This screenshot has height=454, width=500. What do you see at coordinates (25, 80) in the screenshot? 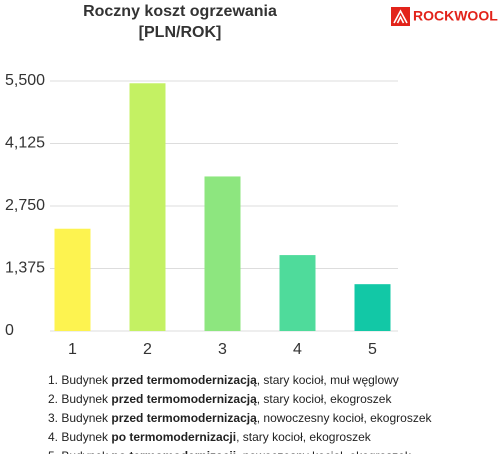
I see `y-tick-label: 5,500` at bounding box center [25, 80].